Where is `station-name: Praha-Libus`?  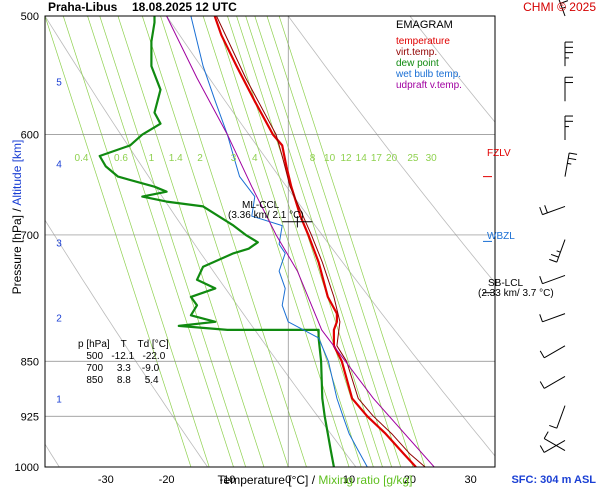 station-name: Praha-Libus is located at coordinates (83, 7).